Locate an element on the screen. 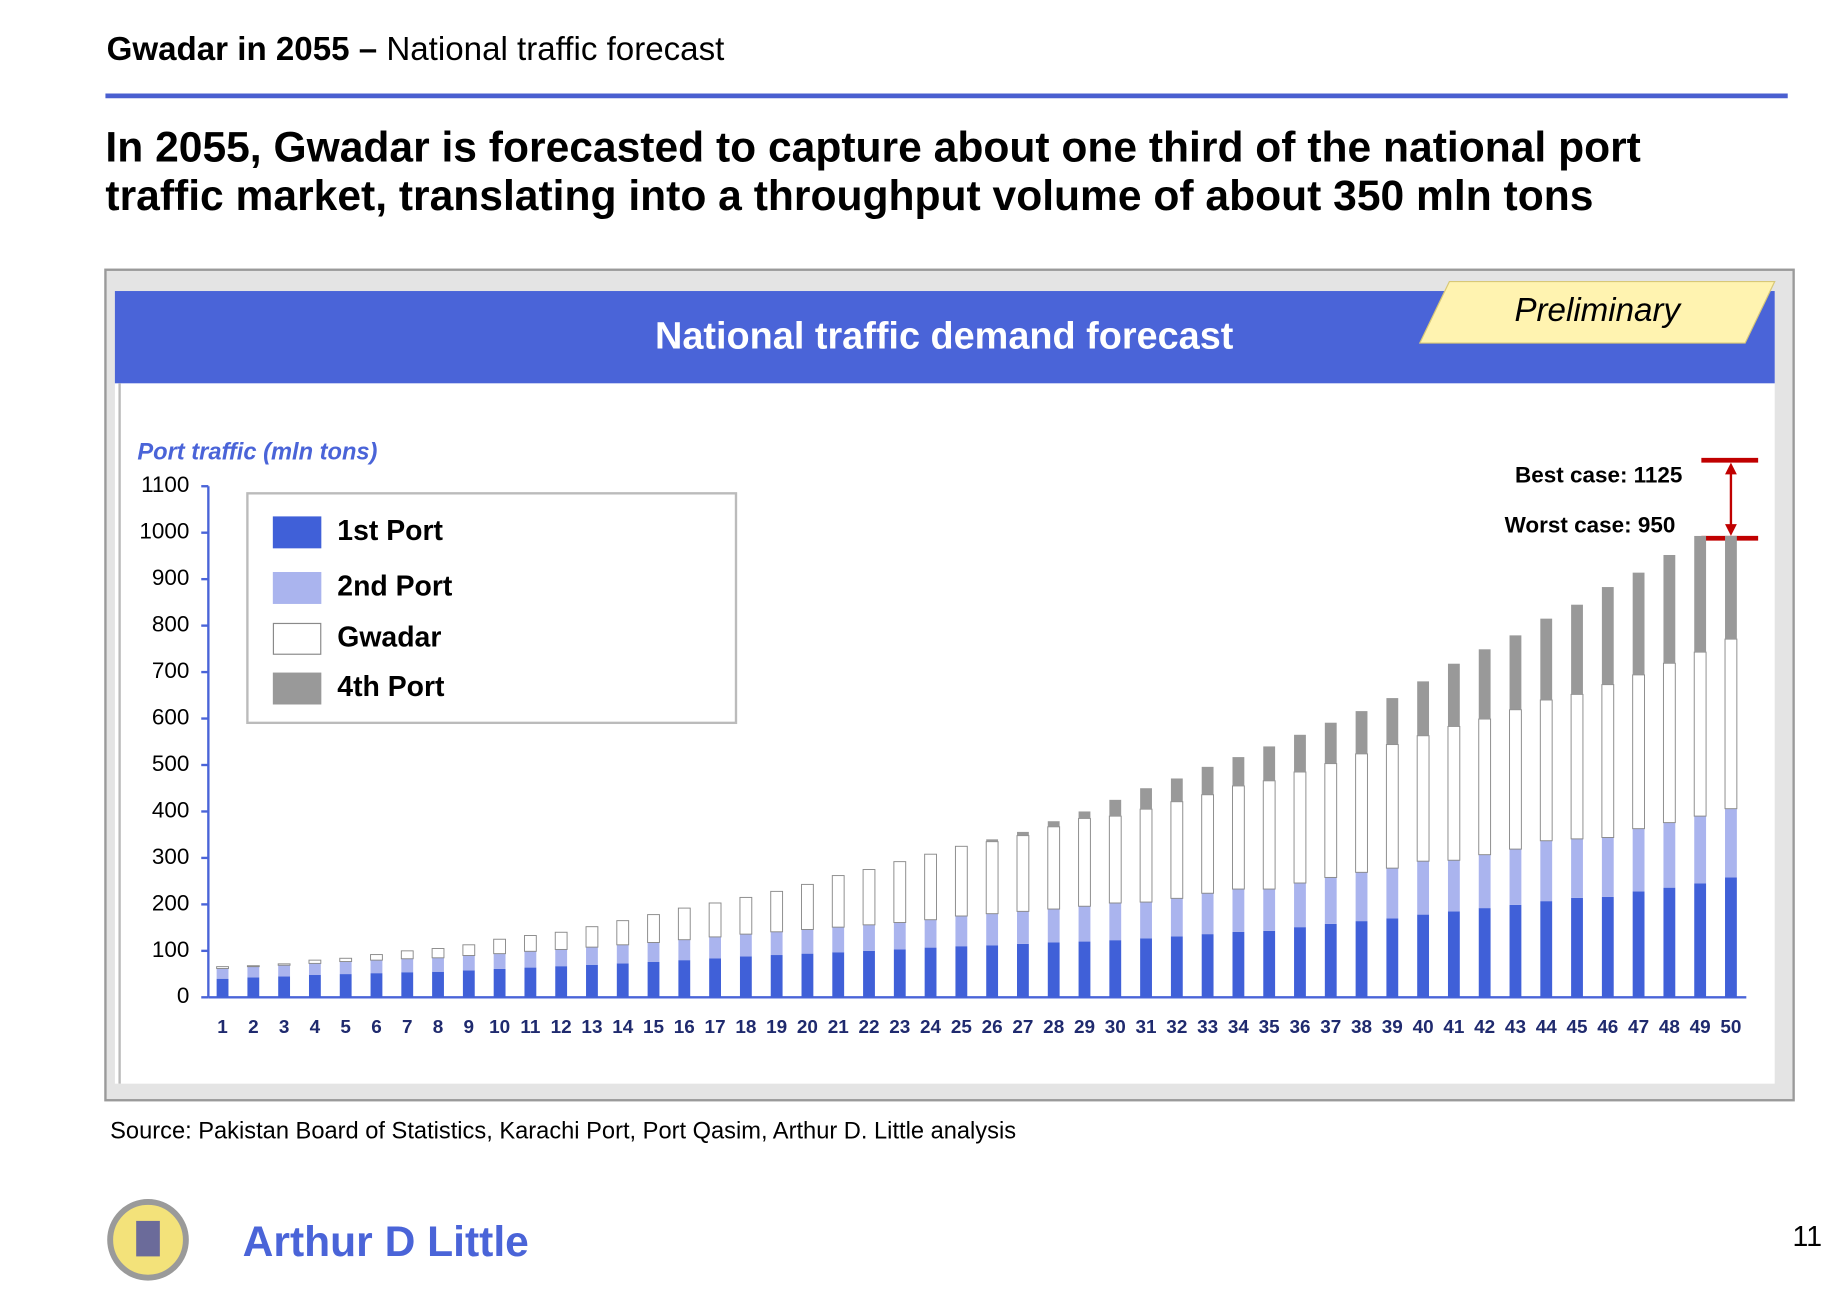 The image size is (1834, 1312). x-tick-label: 11 is located at coordinates (530, 1027).